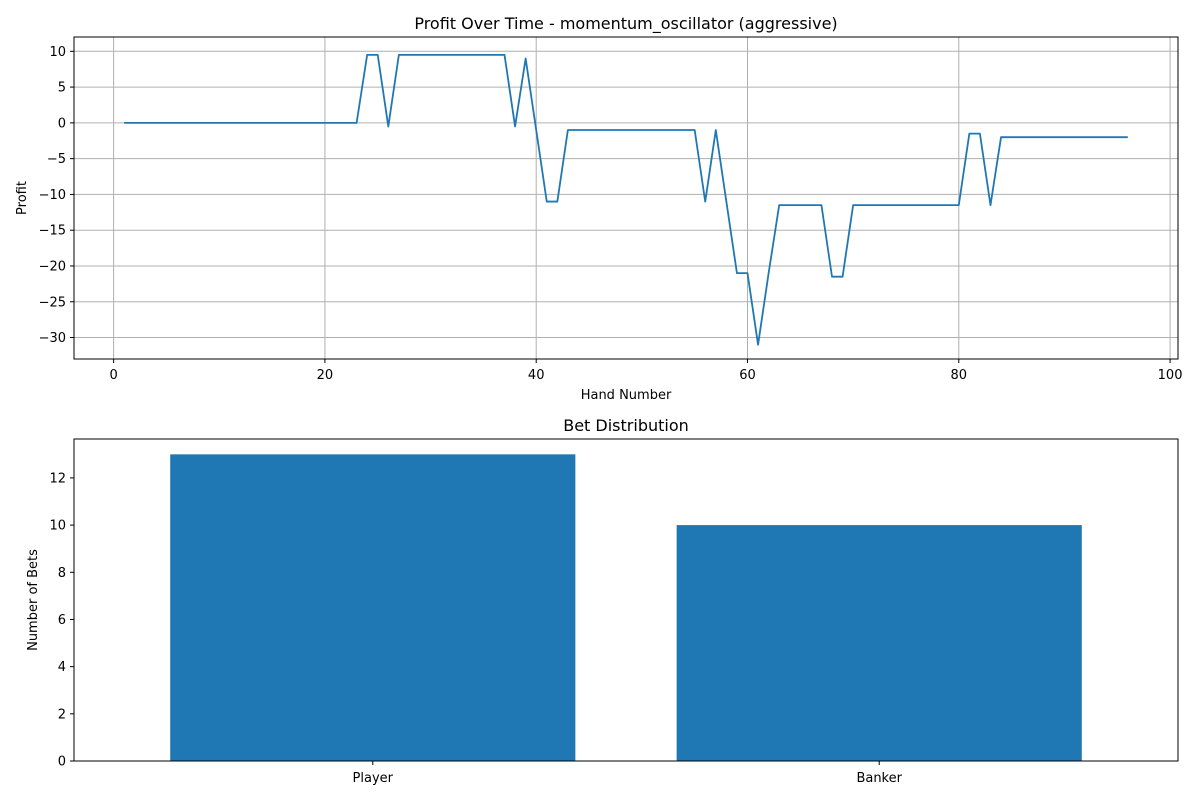  I want to click on x-tick-label: 80, so click(959, 375).